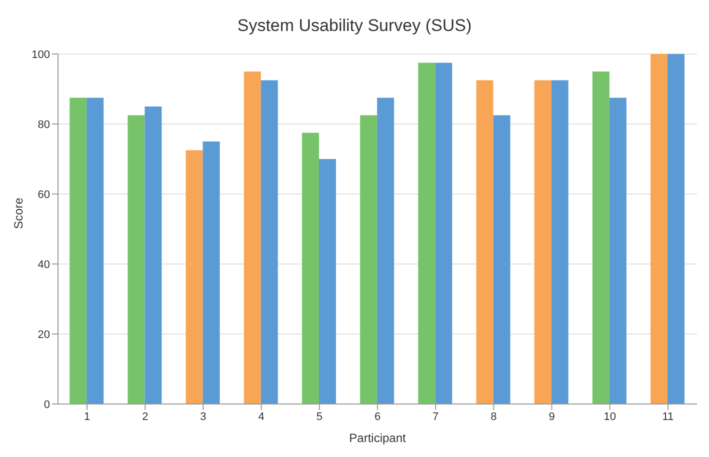 Image resolution: width=709 pixels, height=457 pixels. Describe the element at coordinates (44, 194) in the screenshot. I see `y-tick-label: 60` at that location.